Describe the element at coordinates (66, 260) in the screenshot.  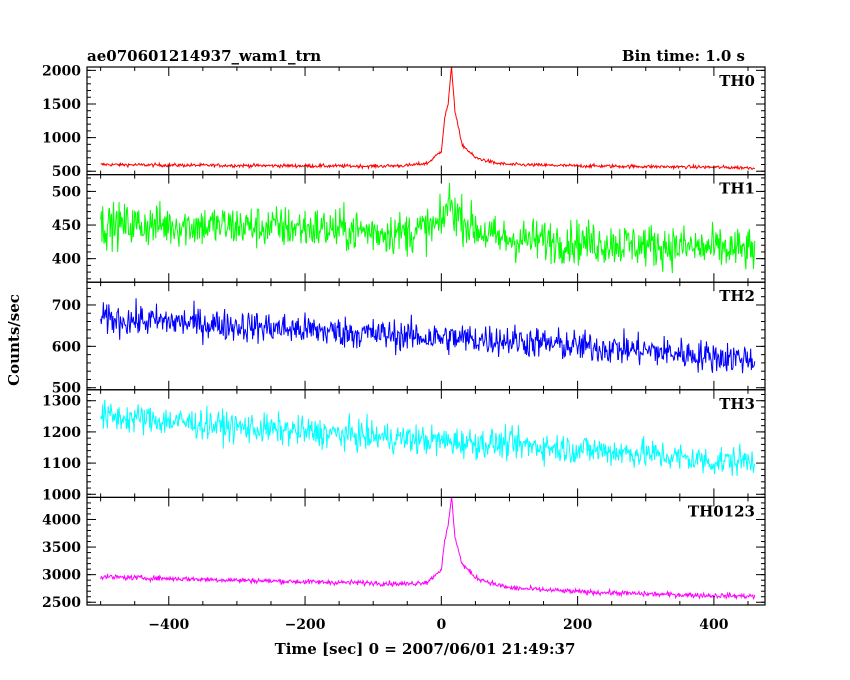
I see `y-tick-label: 400` at that location.